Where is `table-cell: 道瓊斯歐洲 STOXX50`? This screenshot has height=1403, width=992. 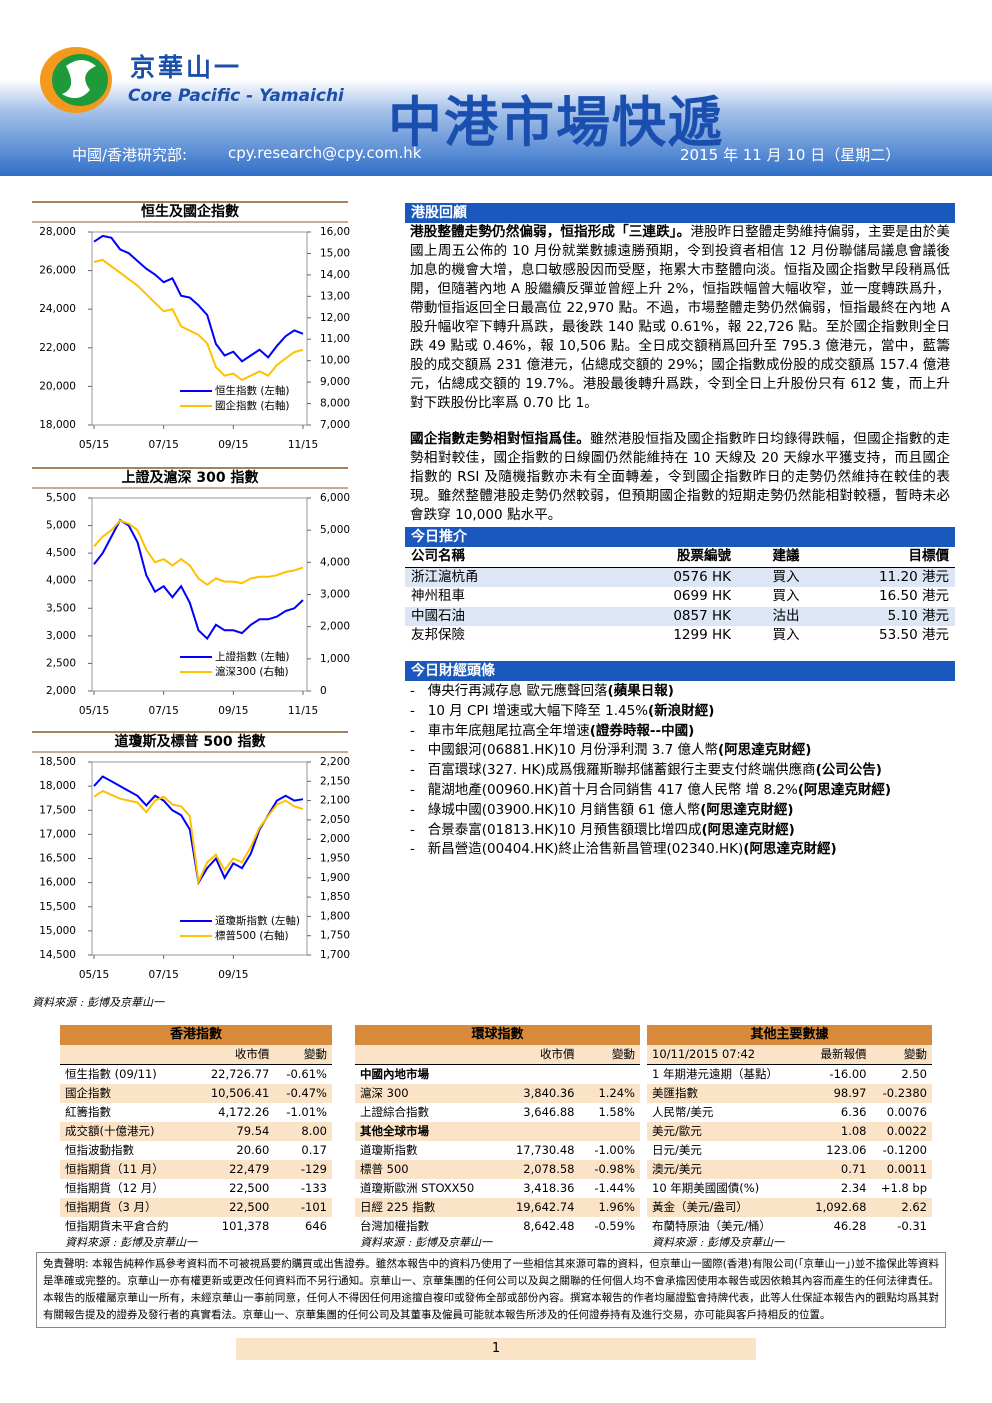 table-cell: 道瓊斯歐洲 STOXX50 is located at coordinates (417, 1188).